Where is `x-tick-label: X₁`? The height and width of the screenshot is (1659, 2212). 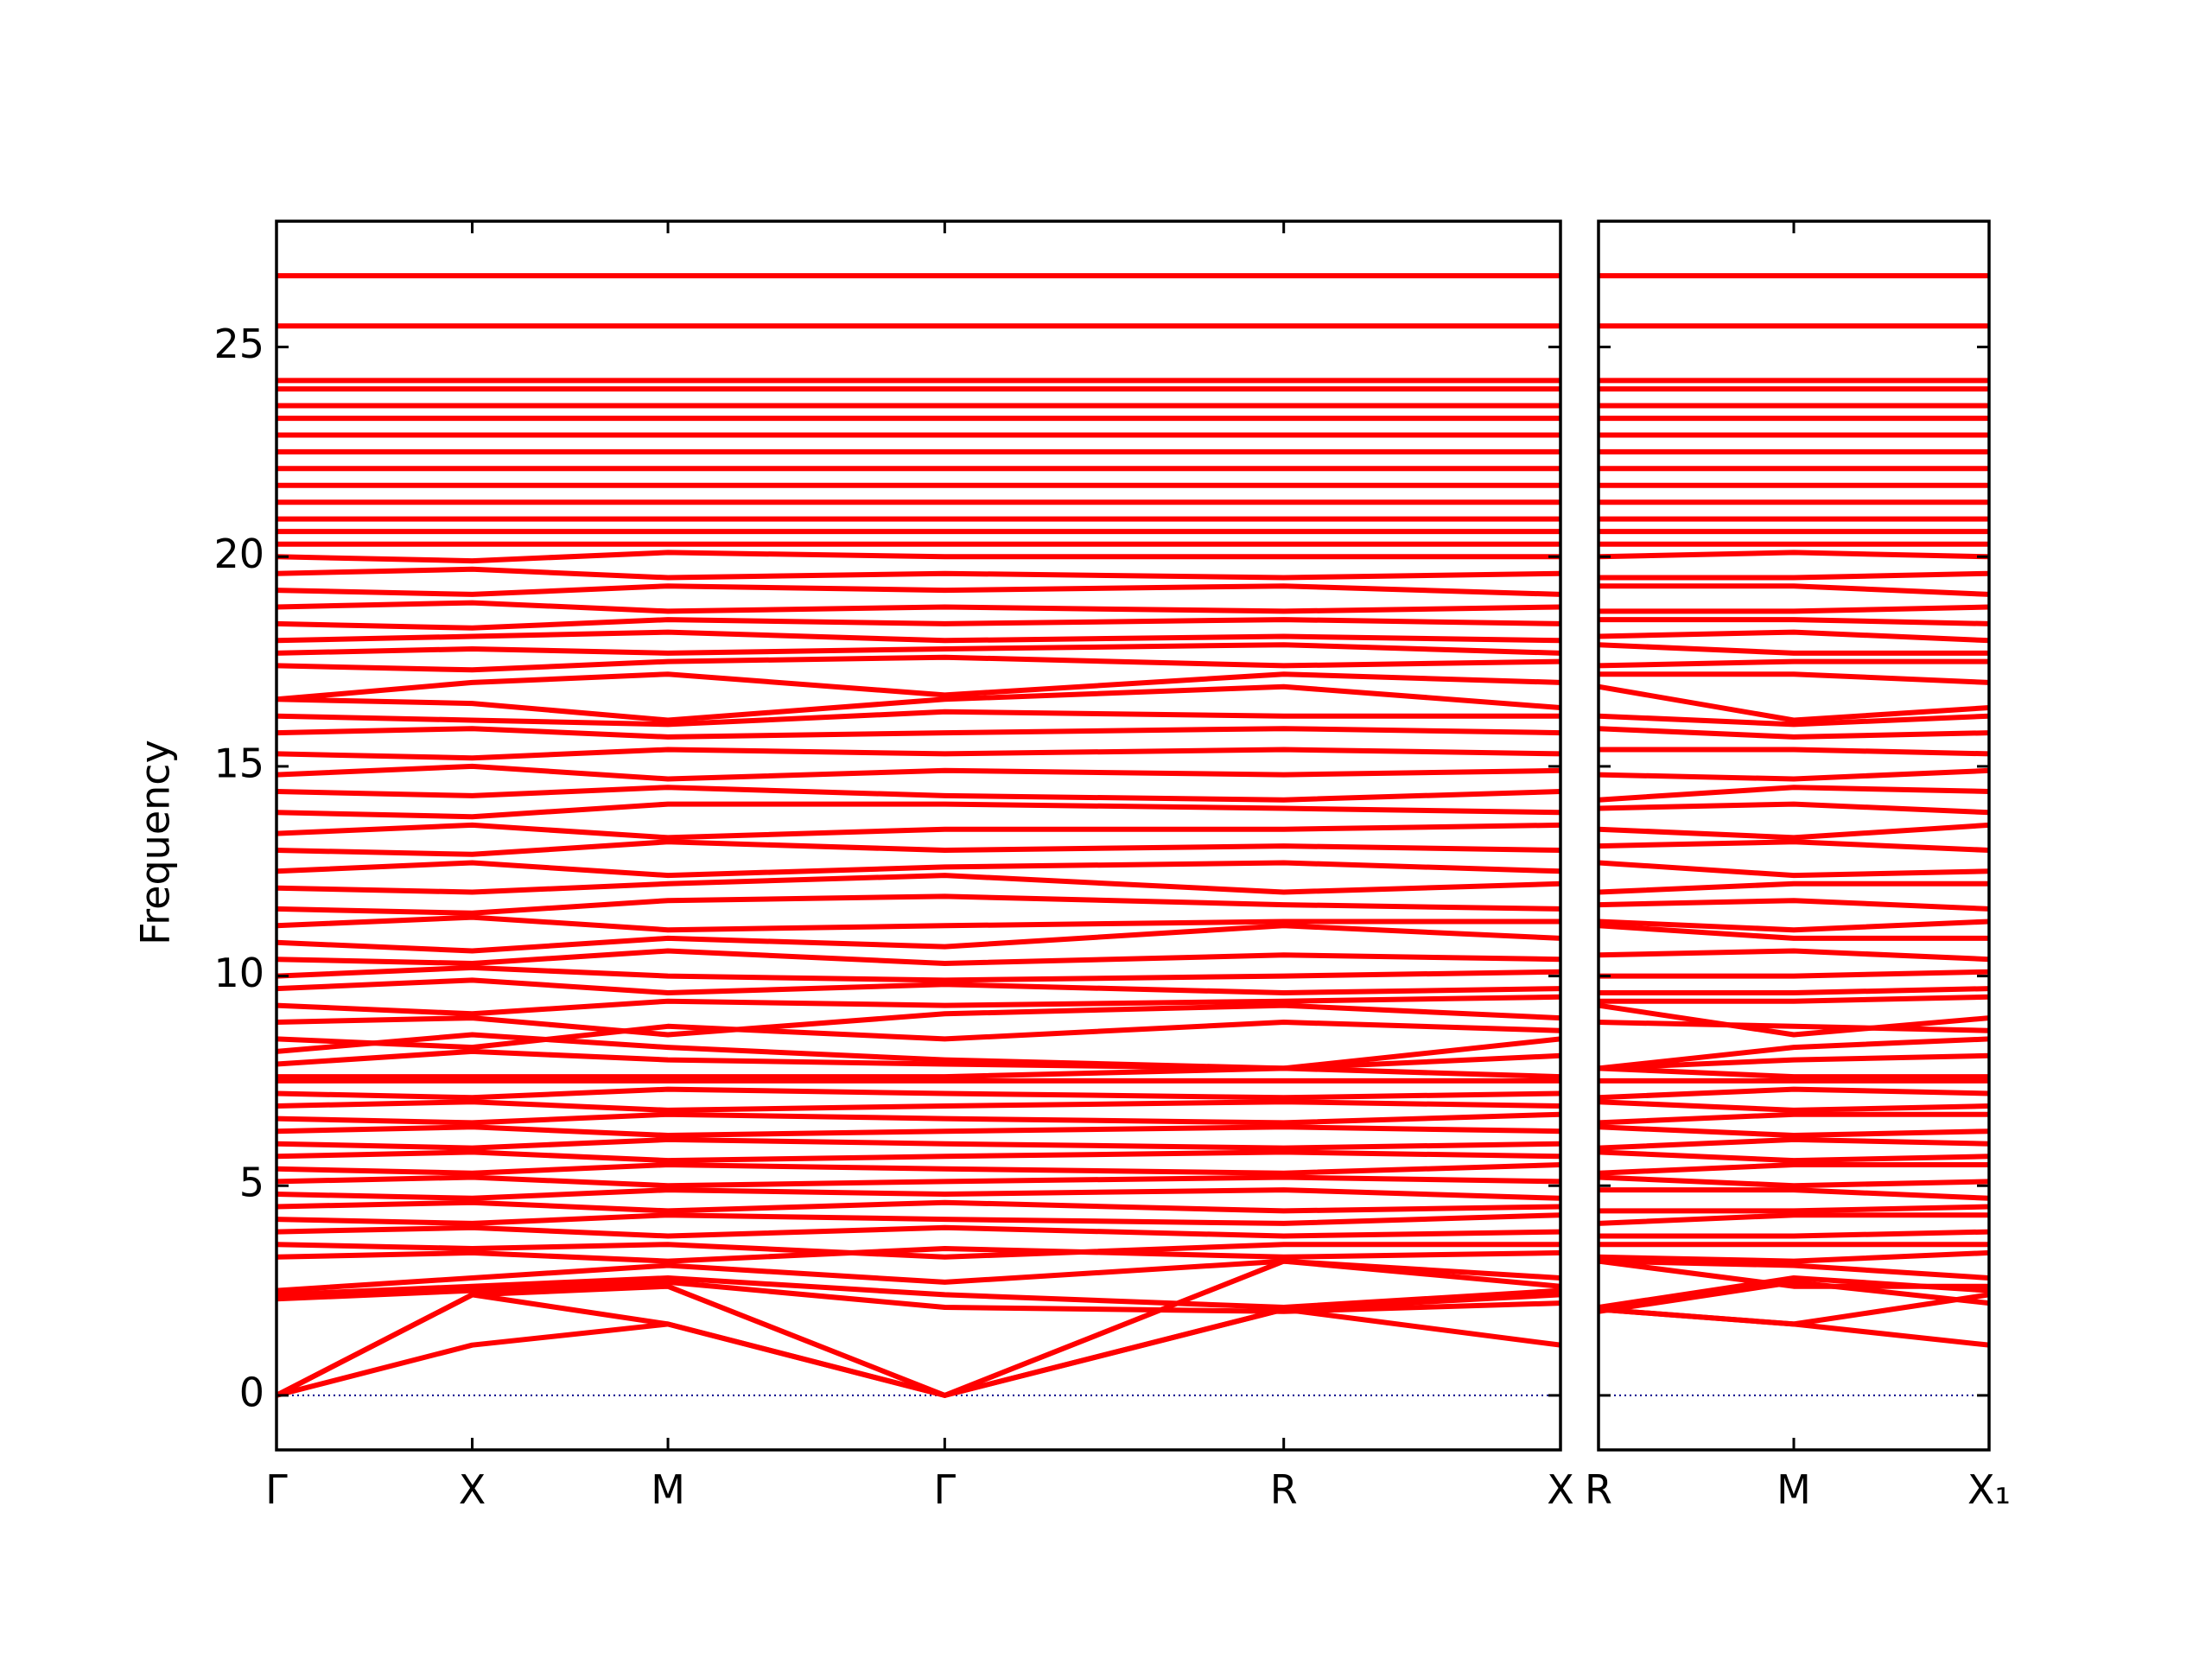
x-tick-label: X₁ is located at coordinates (1989, 1489).